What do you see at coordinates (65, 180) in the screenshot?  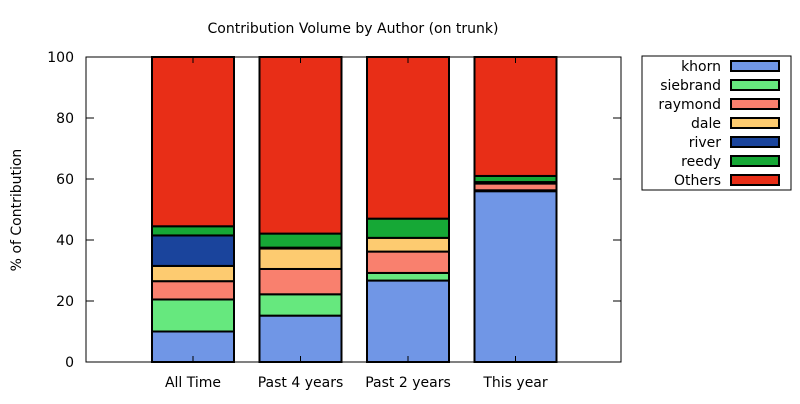 I see `y-tick-label: 60` at bounding box center [65, 180].